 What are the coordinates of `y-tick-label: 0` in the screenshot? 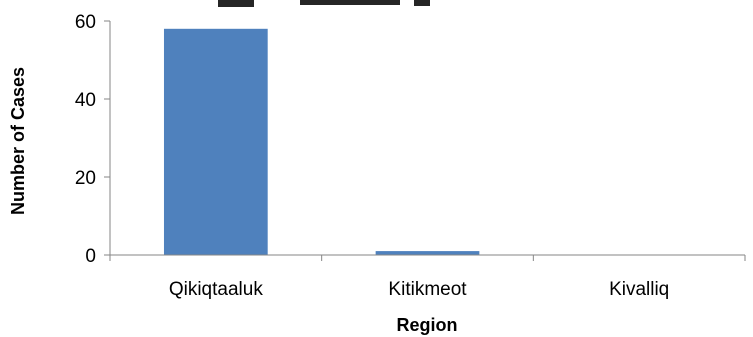 It's located at (90, 256).